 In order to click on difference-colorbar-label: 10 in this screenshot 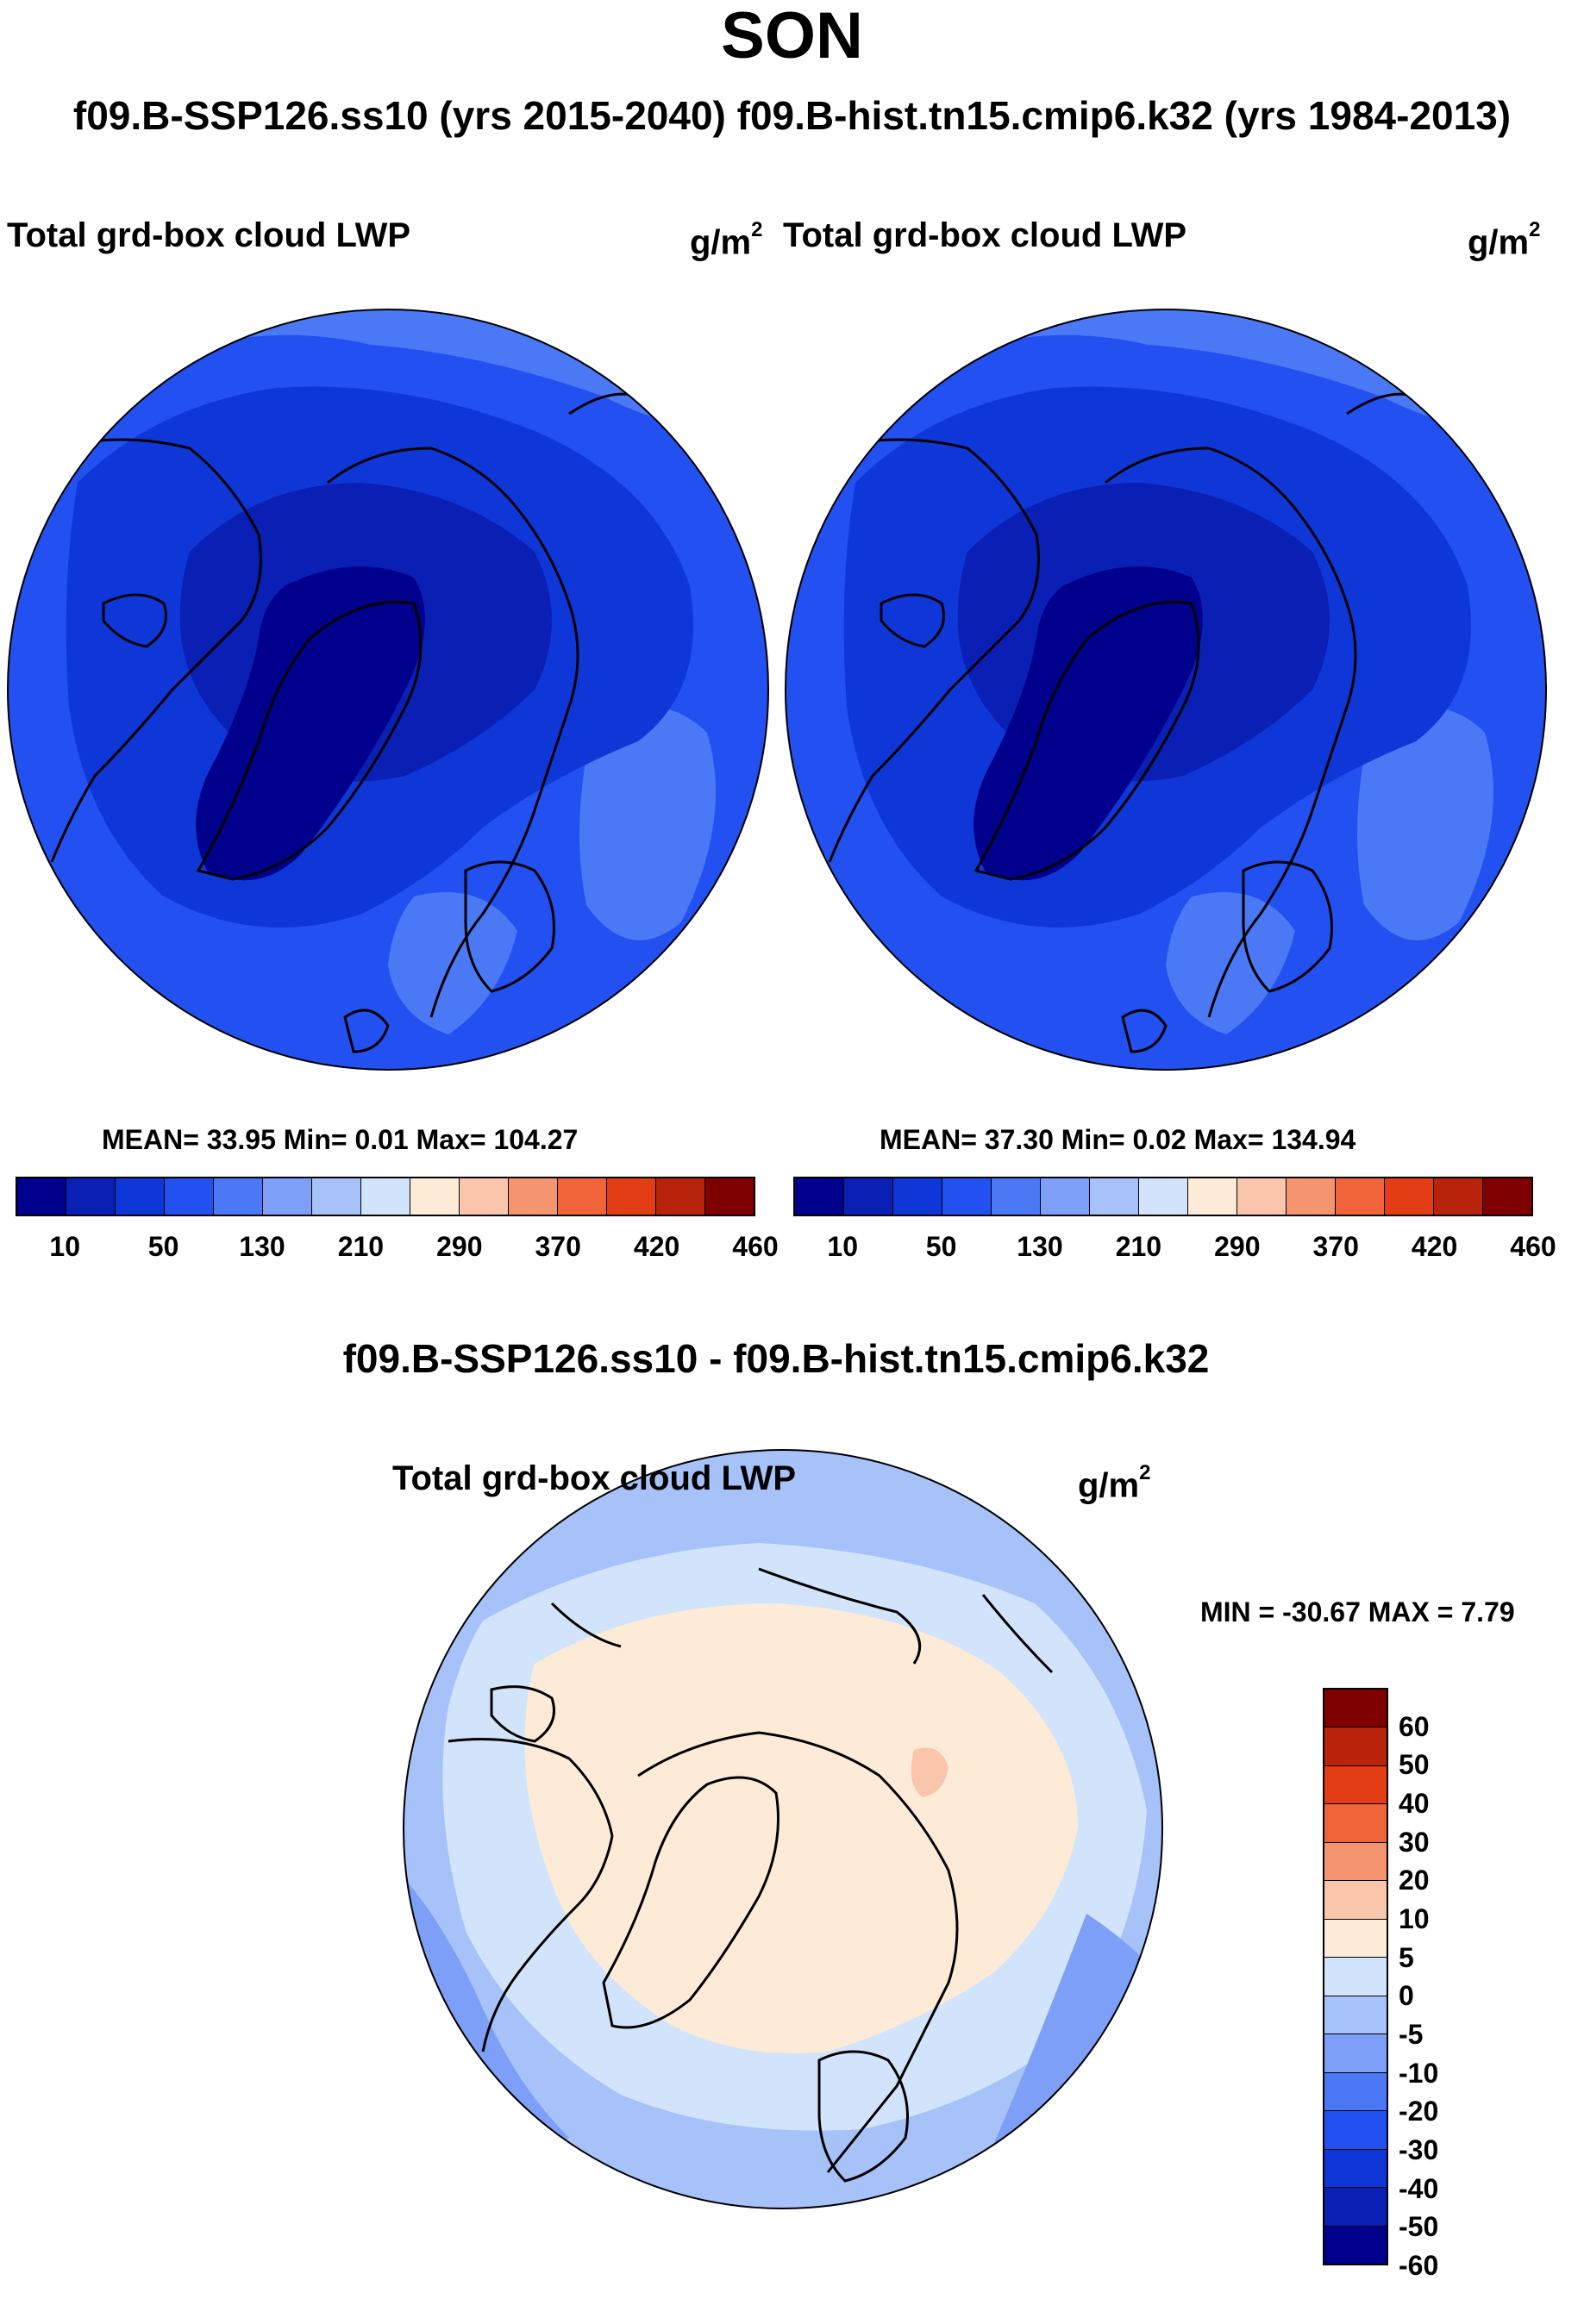, I will do `click(1415, 1918)`.